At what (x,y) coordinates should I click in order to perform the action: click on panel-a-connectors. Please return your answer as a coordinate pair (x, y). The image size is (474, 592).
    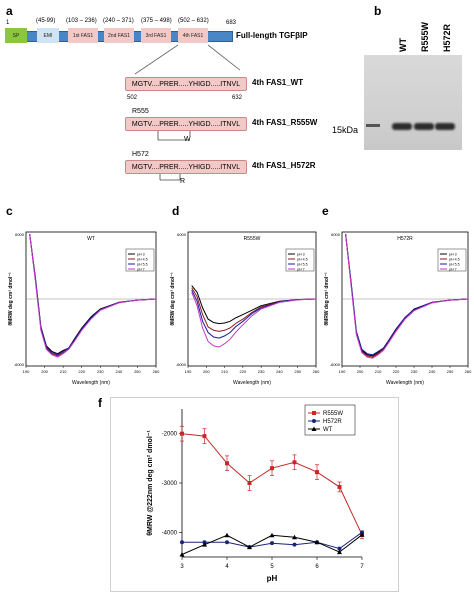
    Looking at the image, I should click on (187, 112).